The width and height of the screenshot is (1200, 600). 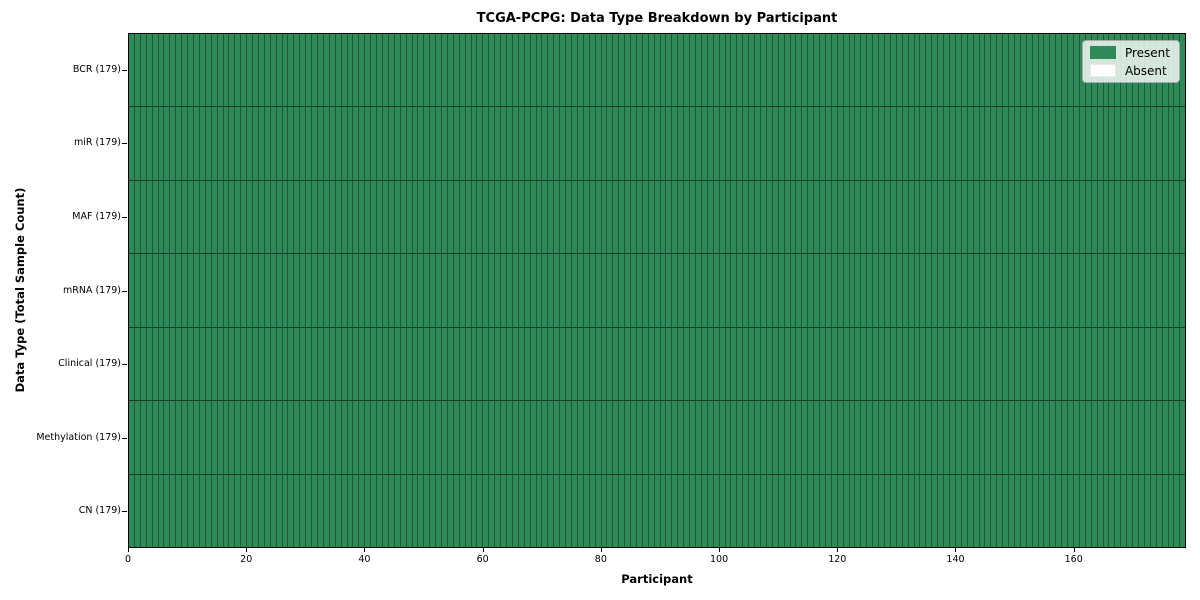 I want to click on y-tick-mark, so click(x=124, y=70).